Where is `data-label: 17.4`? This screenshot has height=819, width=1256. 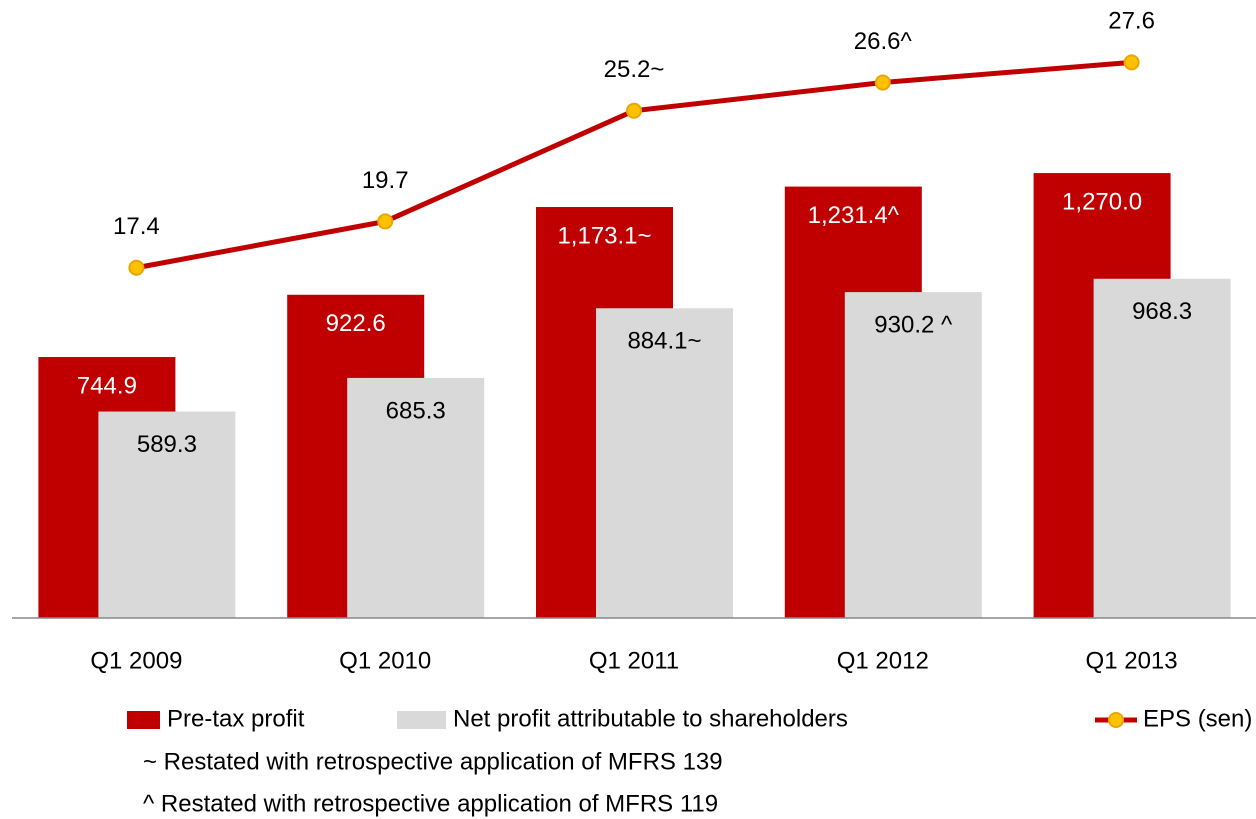
data-label: 17.4 is located at coordinates (136, 226).